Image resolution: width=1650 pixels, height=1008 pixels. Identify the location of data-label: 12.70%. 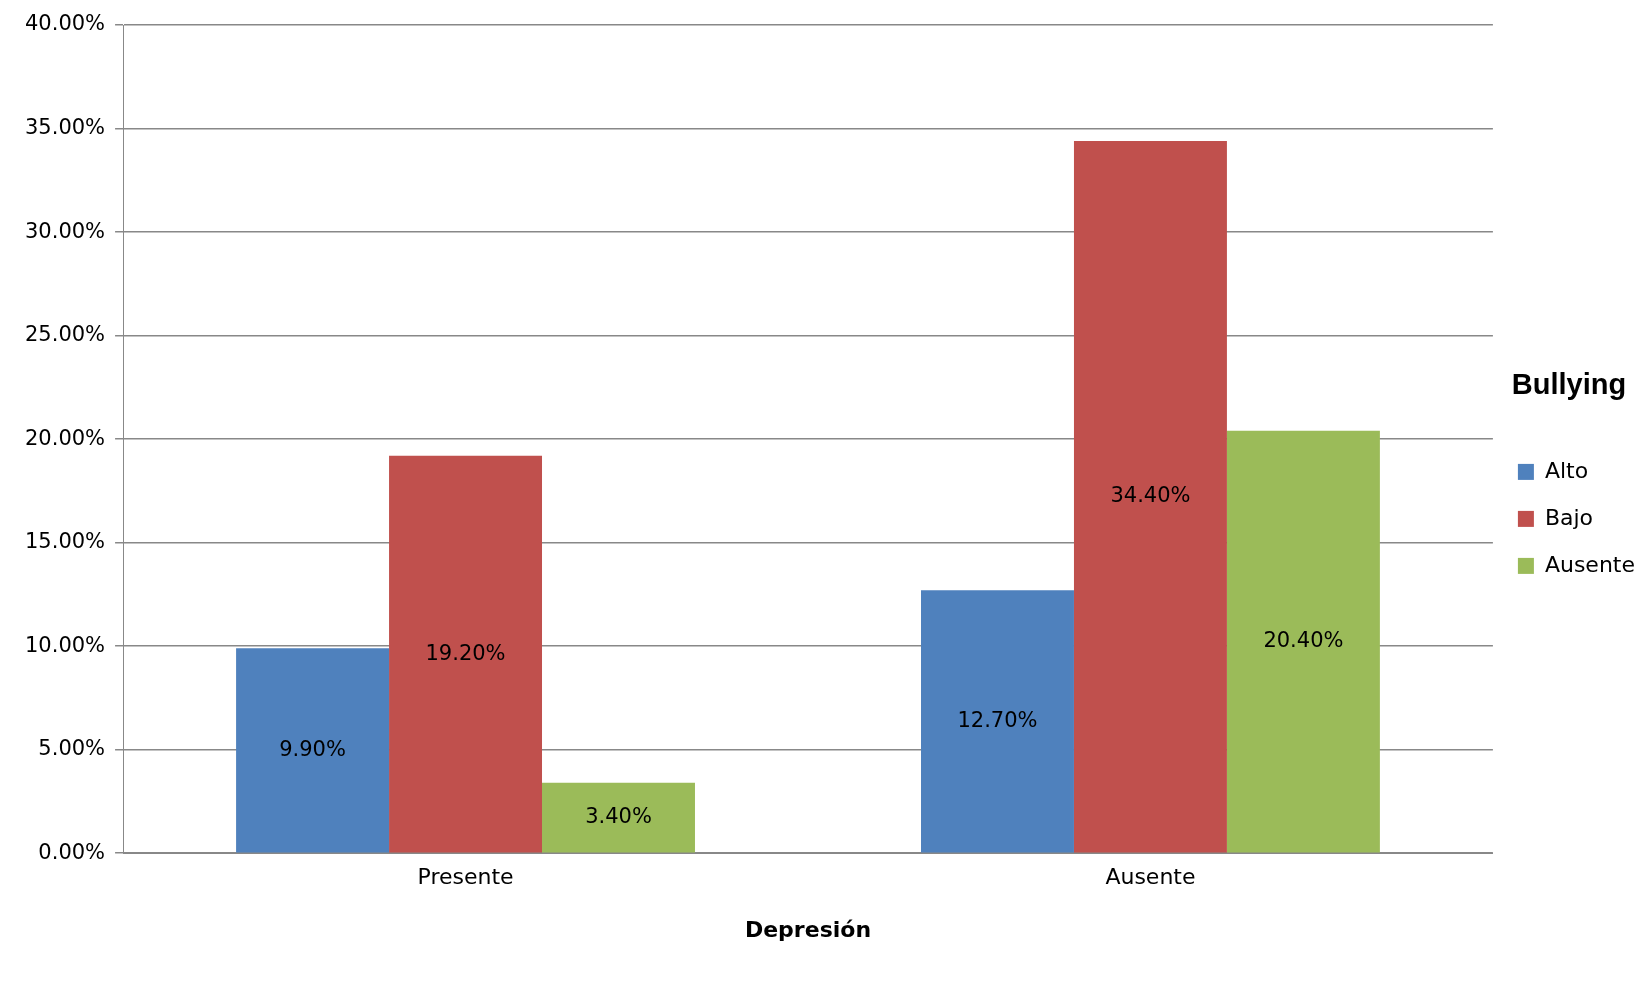
(997, 719).